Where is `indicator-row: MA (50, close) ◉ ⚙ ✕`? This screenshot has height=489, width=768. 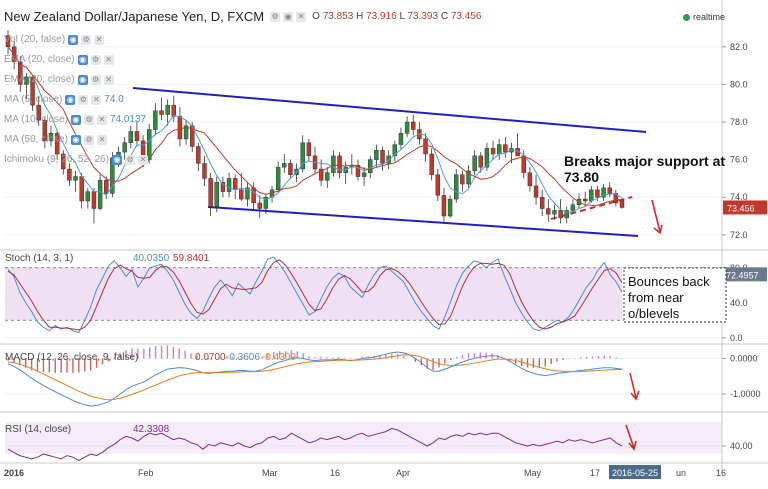
indicator-row: MA (50, close) ◉ ⚙ ✕ is located at coordinates (55, 139).